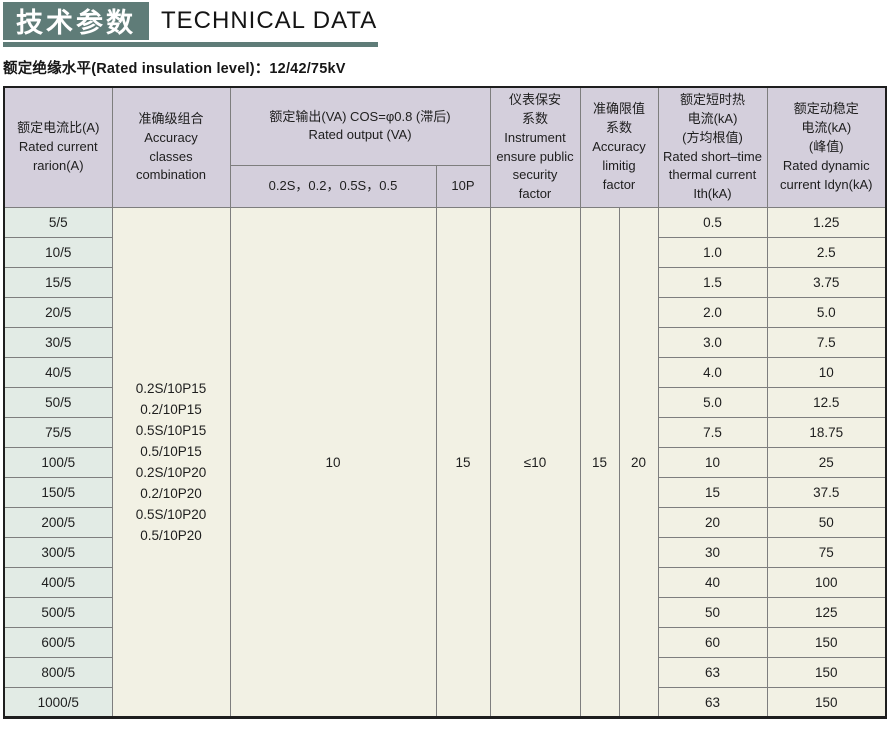 This screenshot has height=738, width=890. What do you see at coordinates (712, 433) in the screenshot?
I see `thermal-current-cell: 7.5` at bounding box center [712, 433].